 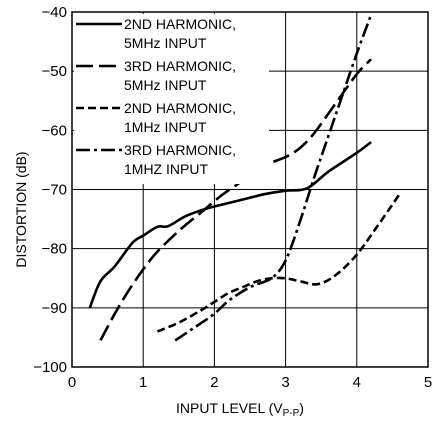 I want to click on y-axis-title: DISTORTION (dB), so click(x=21, y=209).